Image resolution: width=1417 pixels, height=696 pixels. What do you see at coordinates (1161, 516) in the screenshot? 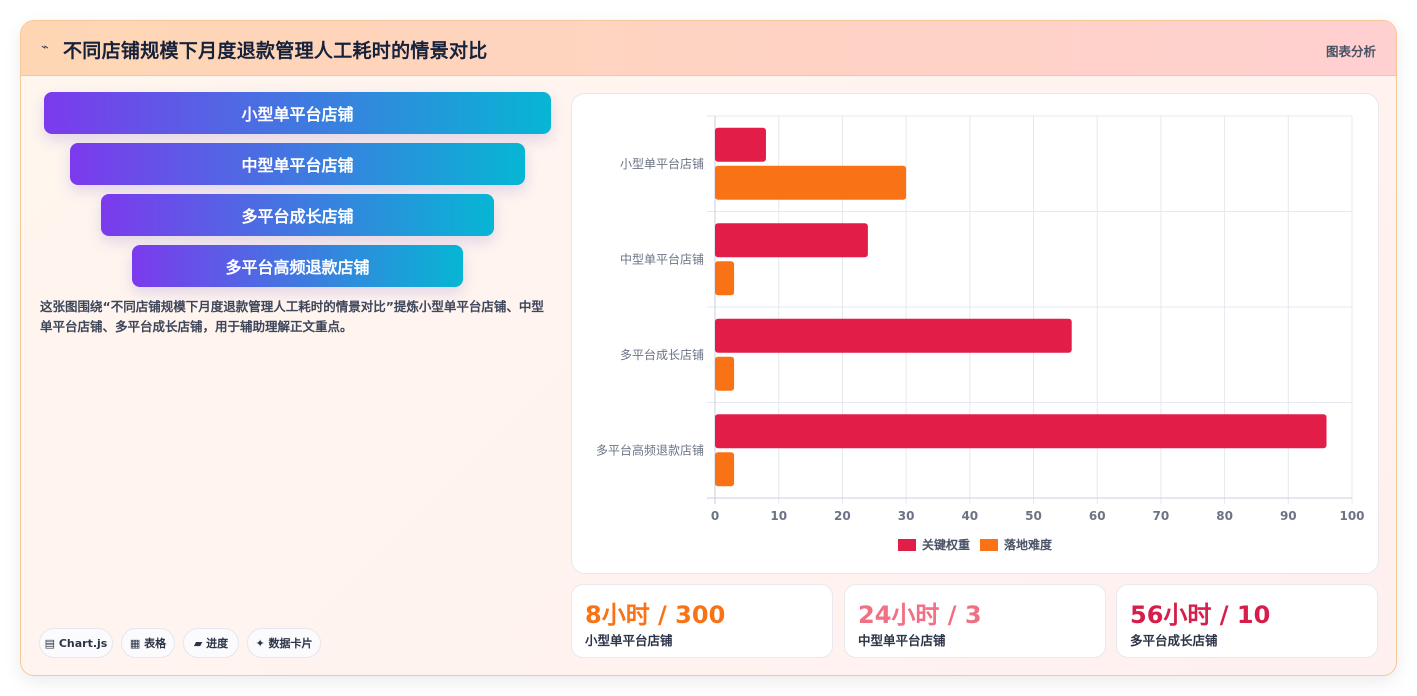
I see `x-tick-label: 70` at bounding box center [1161, 516].